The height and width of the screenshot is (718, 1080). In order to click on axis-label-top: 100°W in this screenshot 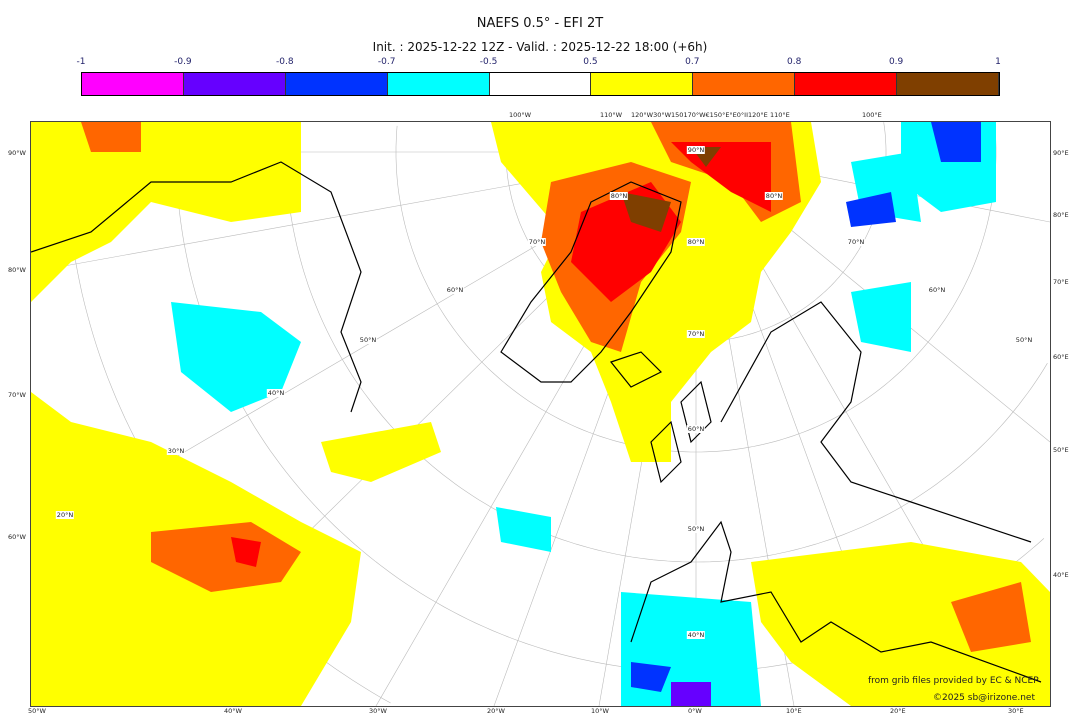, I will do `click(520, 115)`.